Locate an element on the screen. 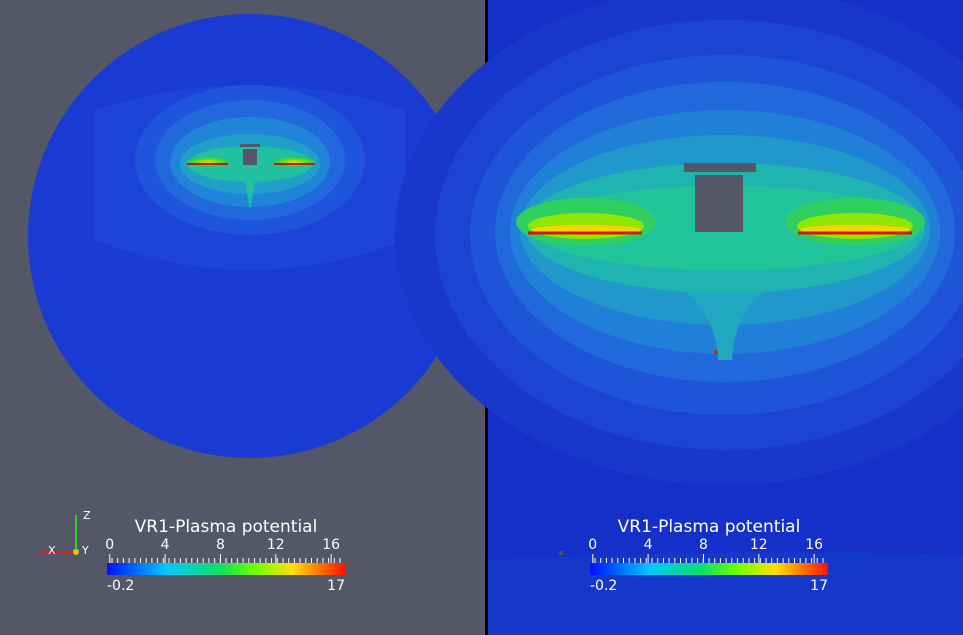  hotspot is located at coordinates (716, 352).